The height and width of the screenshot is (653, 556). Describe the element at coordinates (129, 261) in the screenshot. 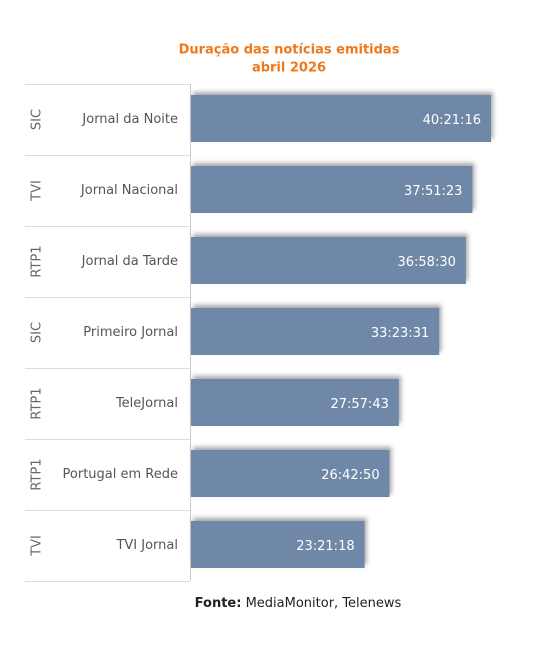

I see `category-label: Jornal da Tarde` at that location.